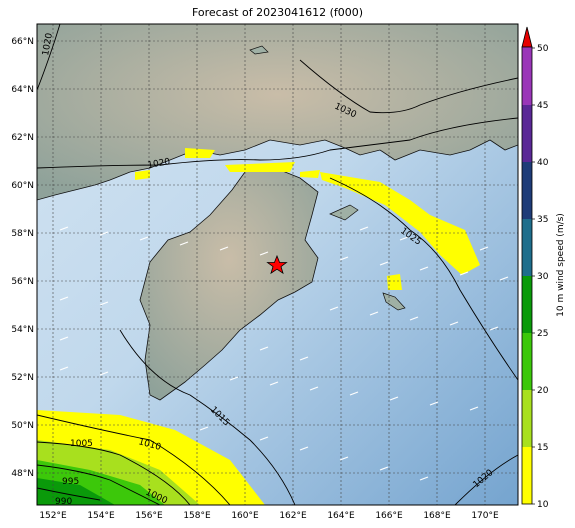 This screenshot has height=528, width=575. I want to click on lat-tick: 50°N, so click(22, 426).